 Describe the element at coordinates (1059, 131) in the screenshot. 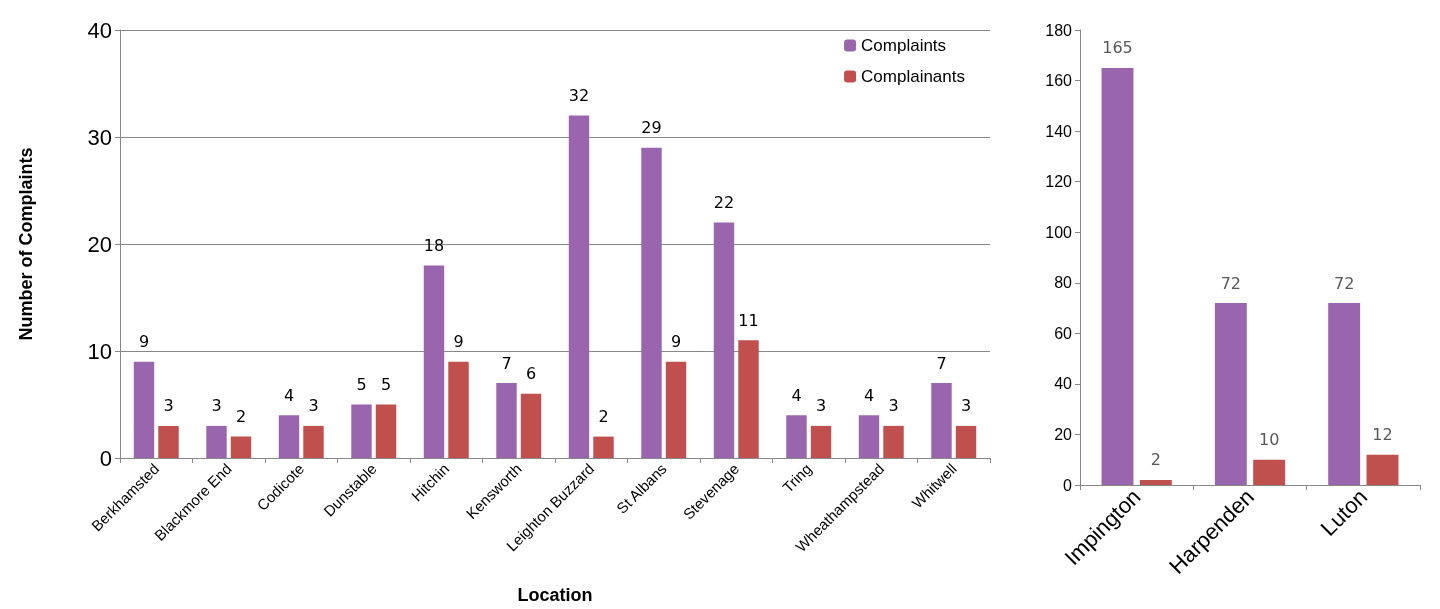

I see `y-tick-label: 140` at that location.